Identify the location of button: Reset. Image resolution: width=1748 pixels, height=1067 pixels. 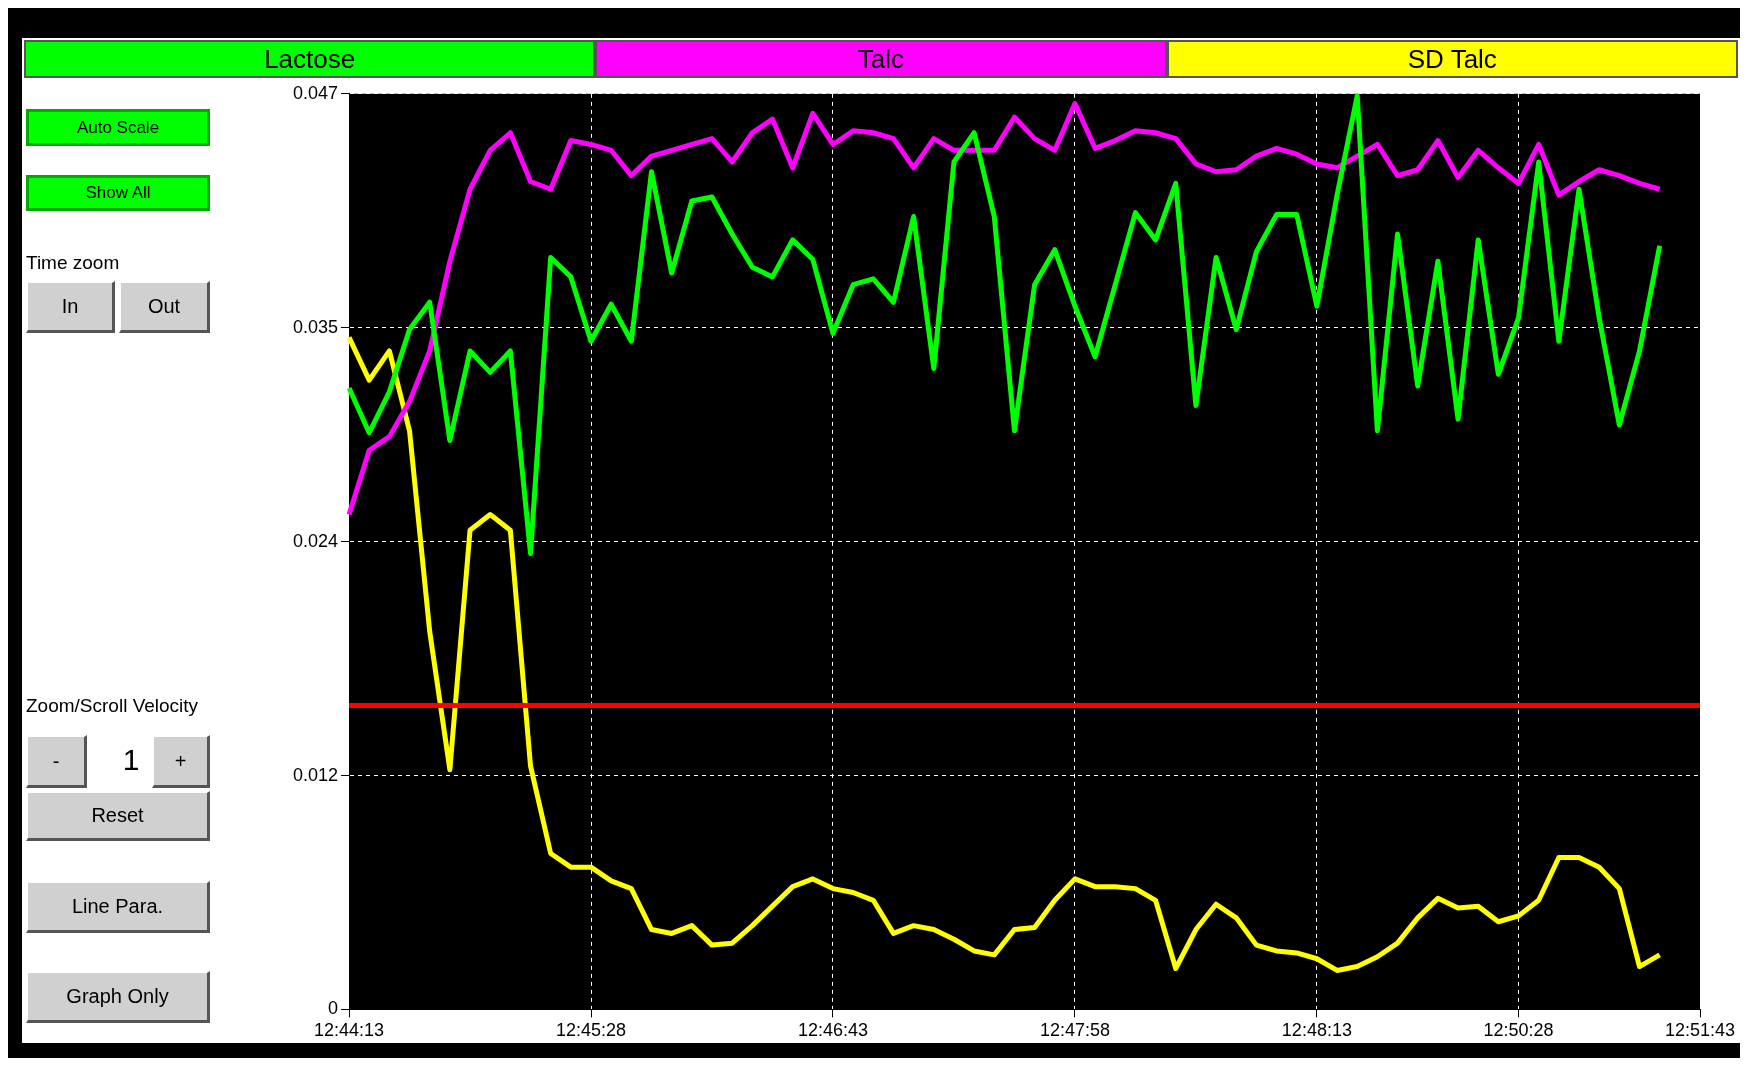
(118, 816).